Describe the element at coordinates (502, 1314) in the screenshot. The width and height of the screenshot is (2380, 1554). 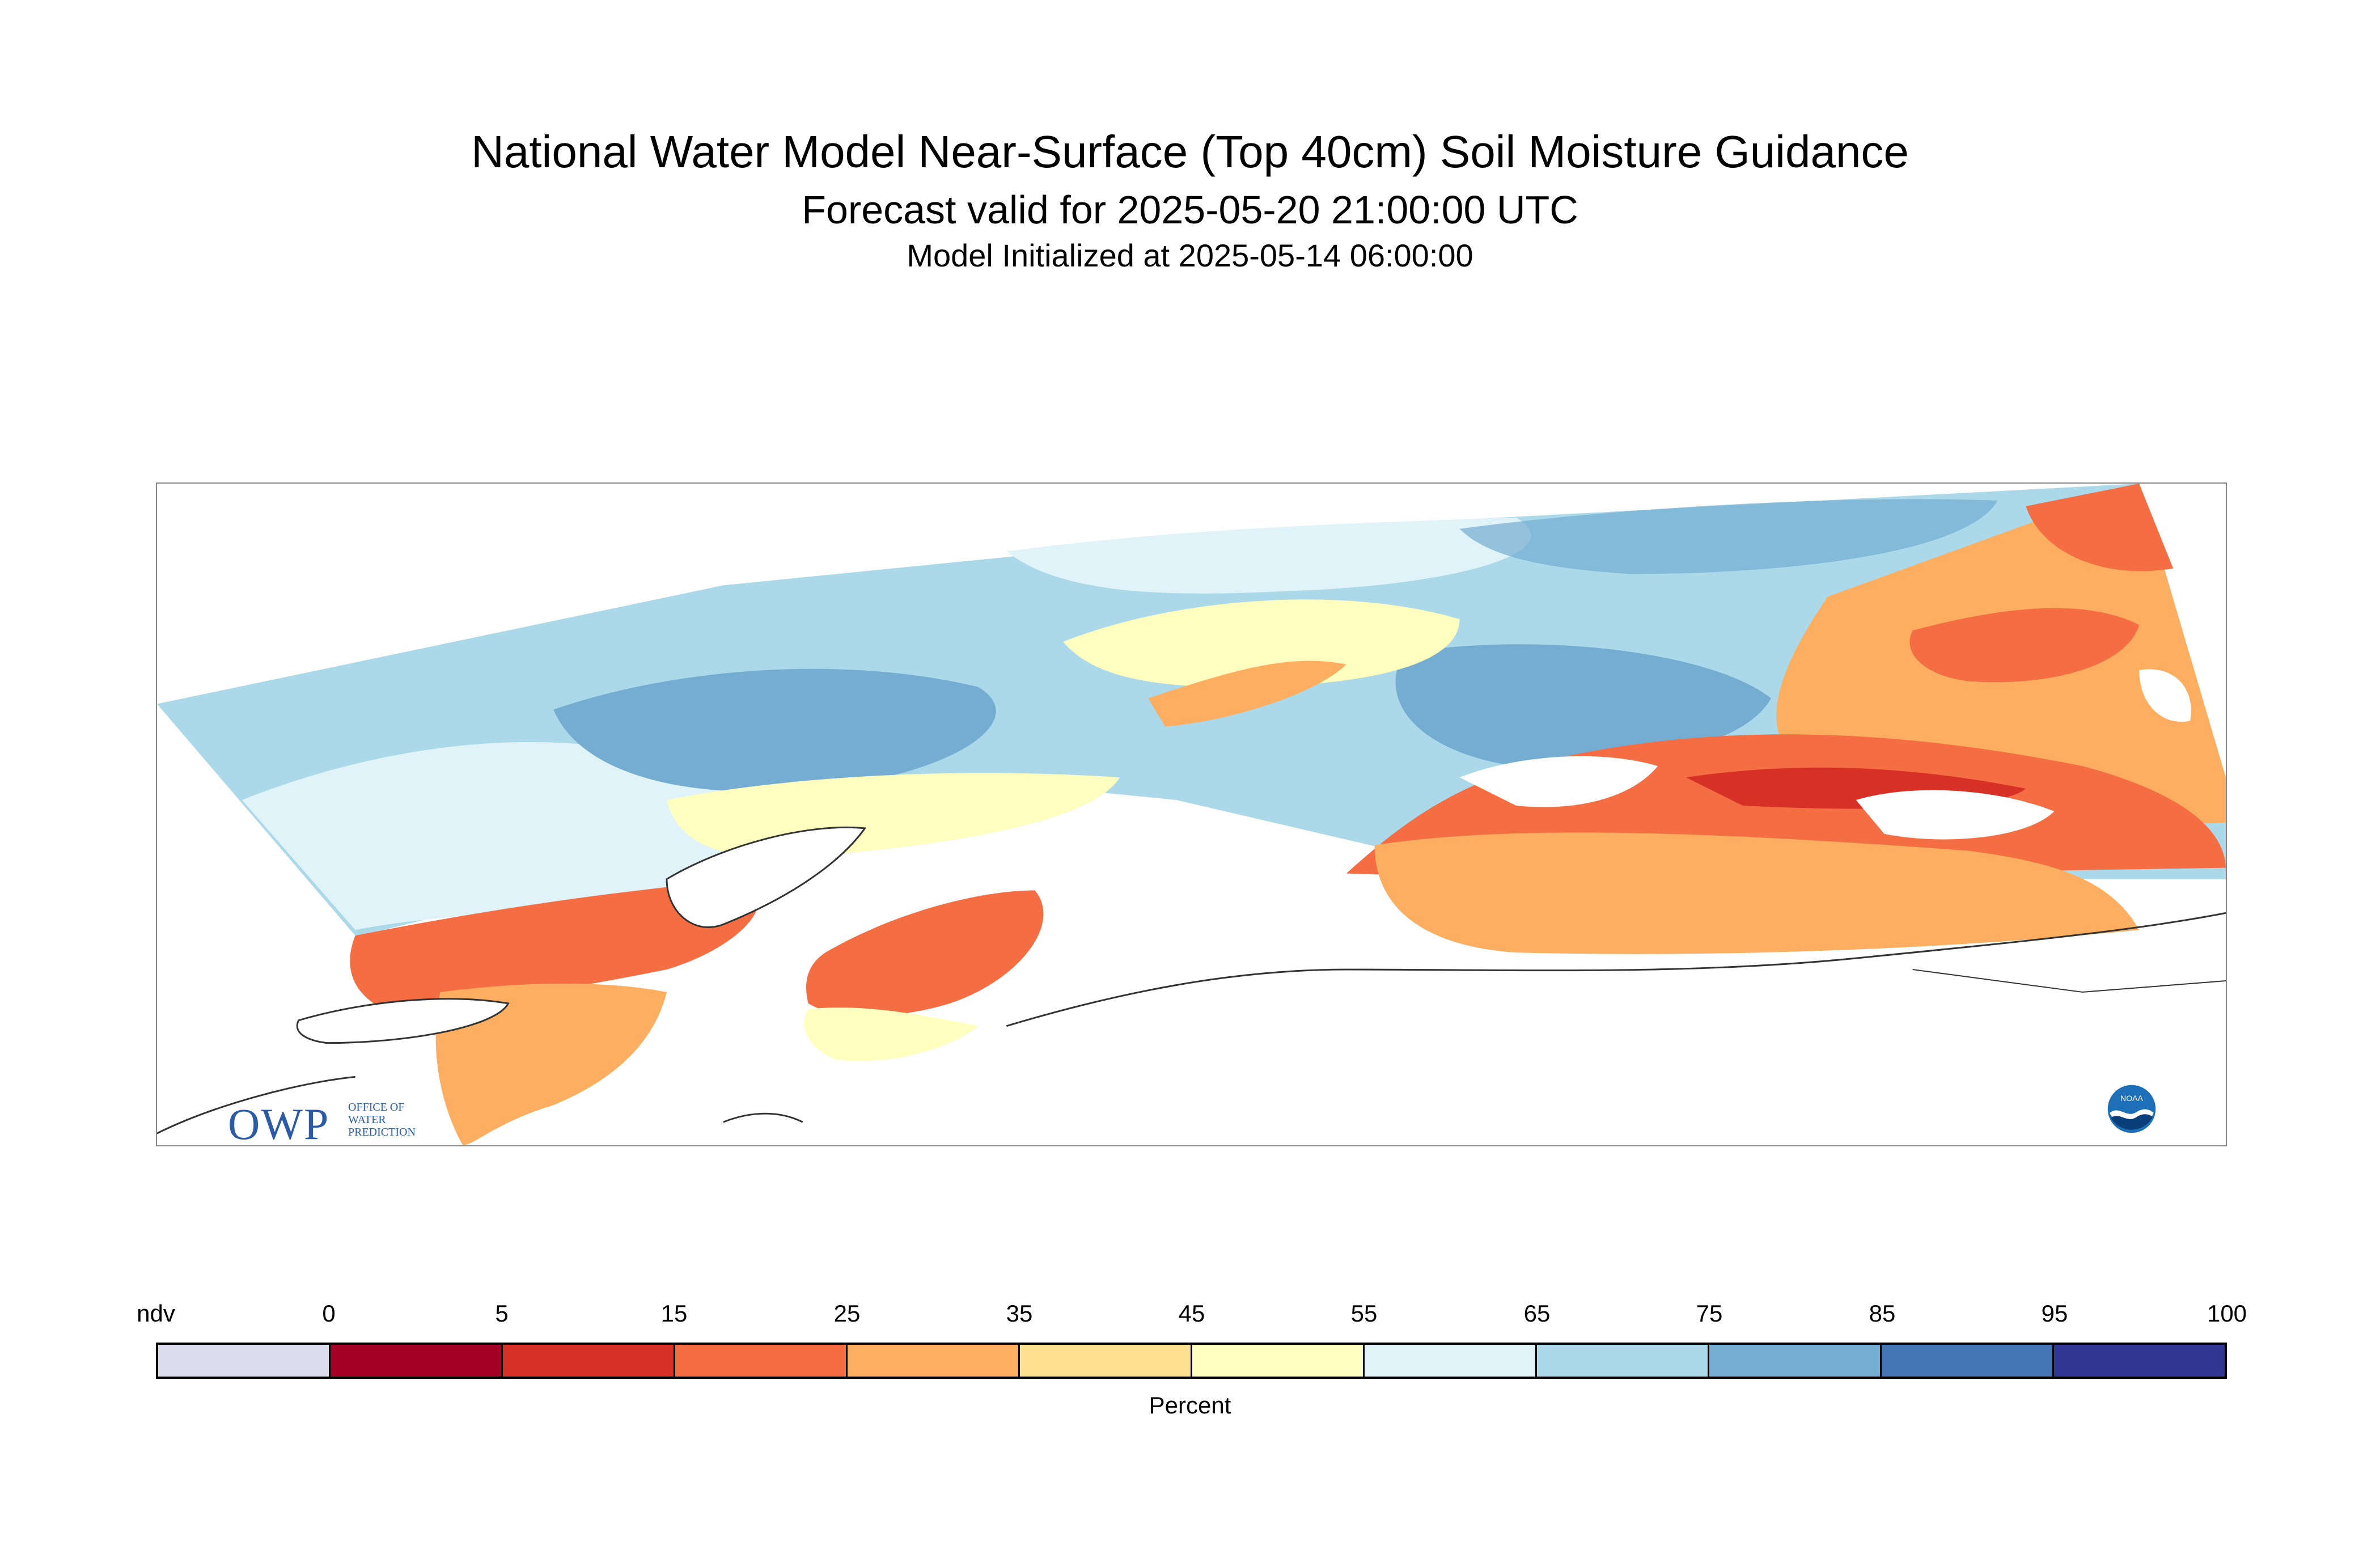
I see `colorbar-tick-label: 5` at that location.